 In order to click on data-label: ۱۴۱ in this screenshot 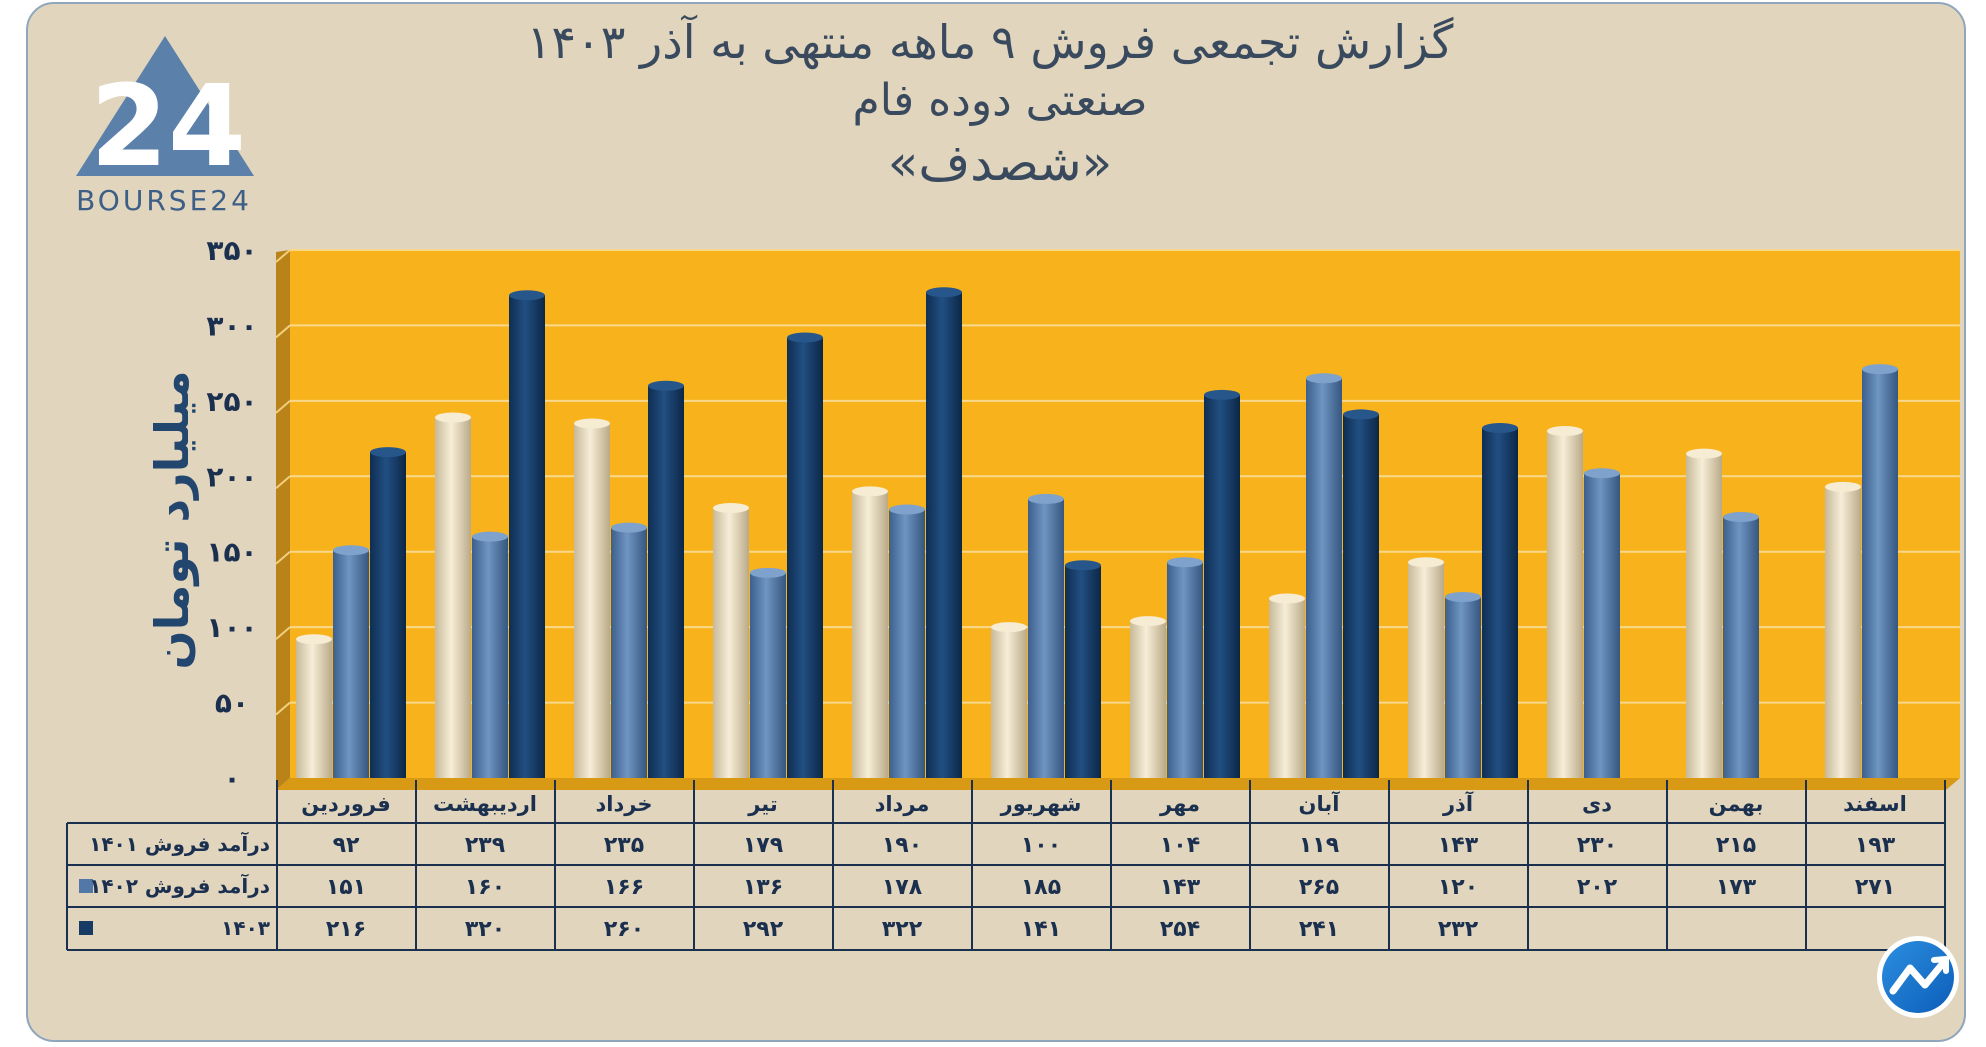, I will do `click(1041, 929)`.